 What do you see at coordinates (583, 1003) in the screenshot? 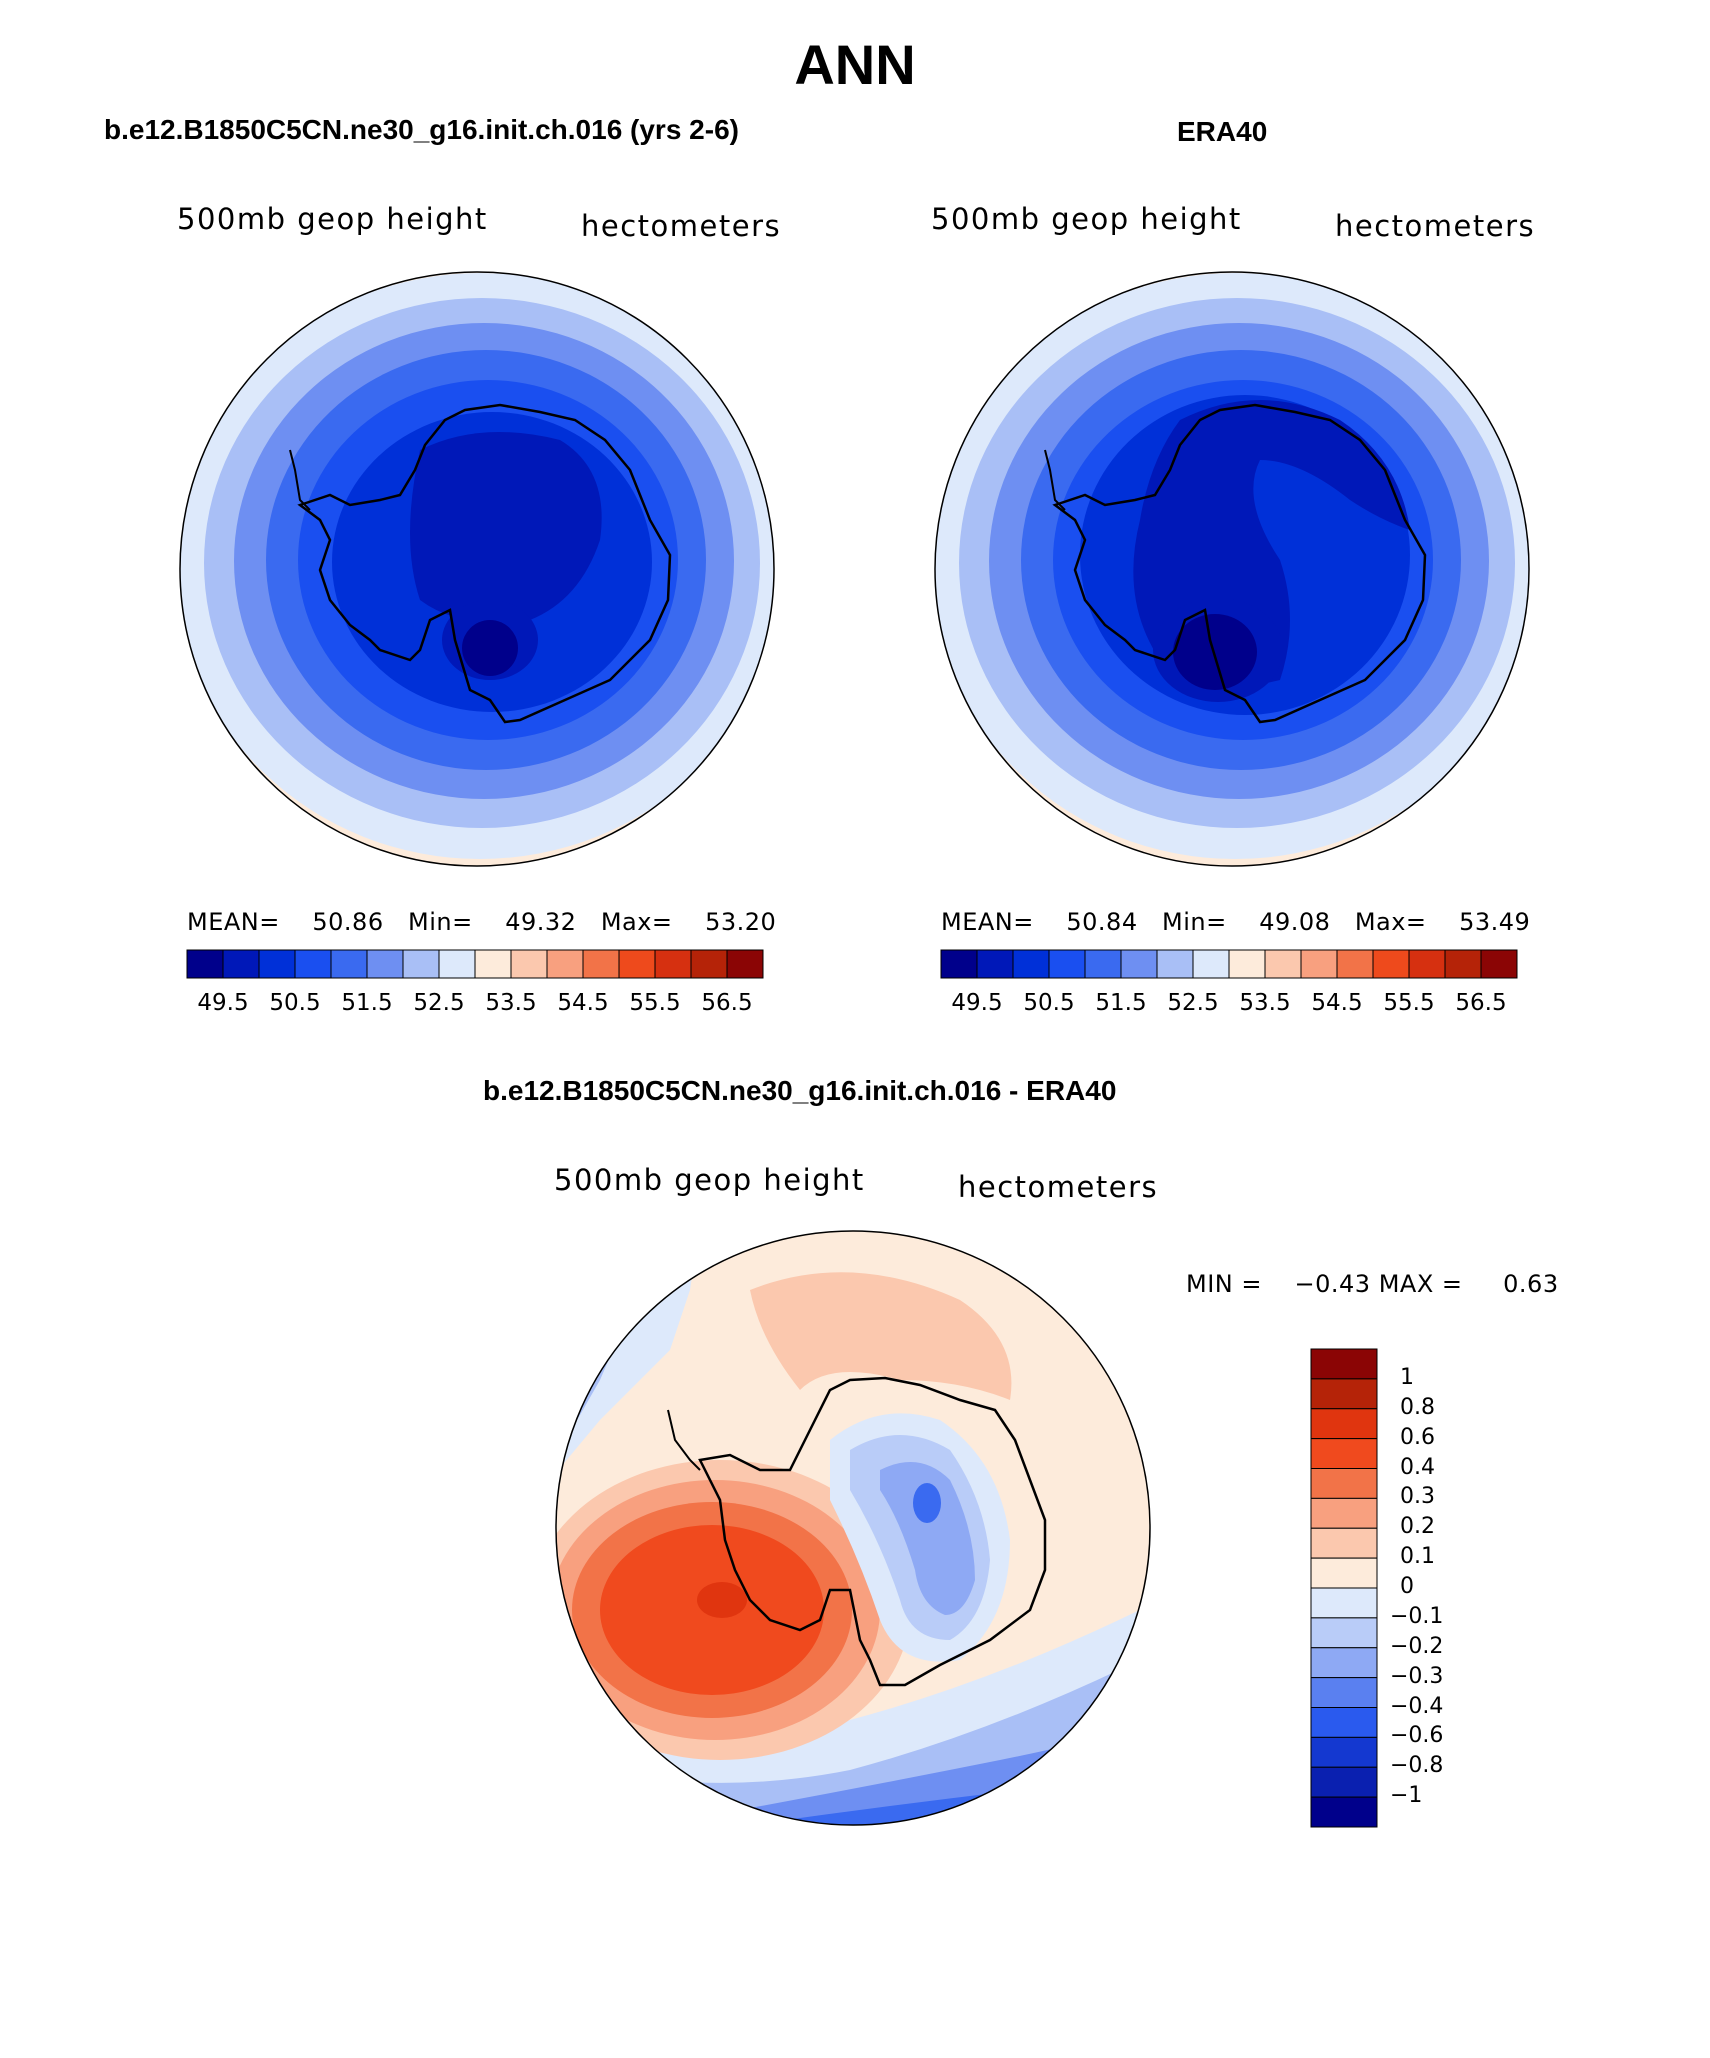
I see `colorbar-panel-1-tick-label: 54.5` at bounding box center [583, 1003].